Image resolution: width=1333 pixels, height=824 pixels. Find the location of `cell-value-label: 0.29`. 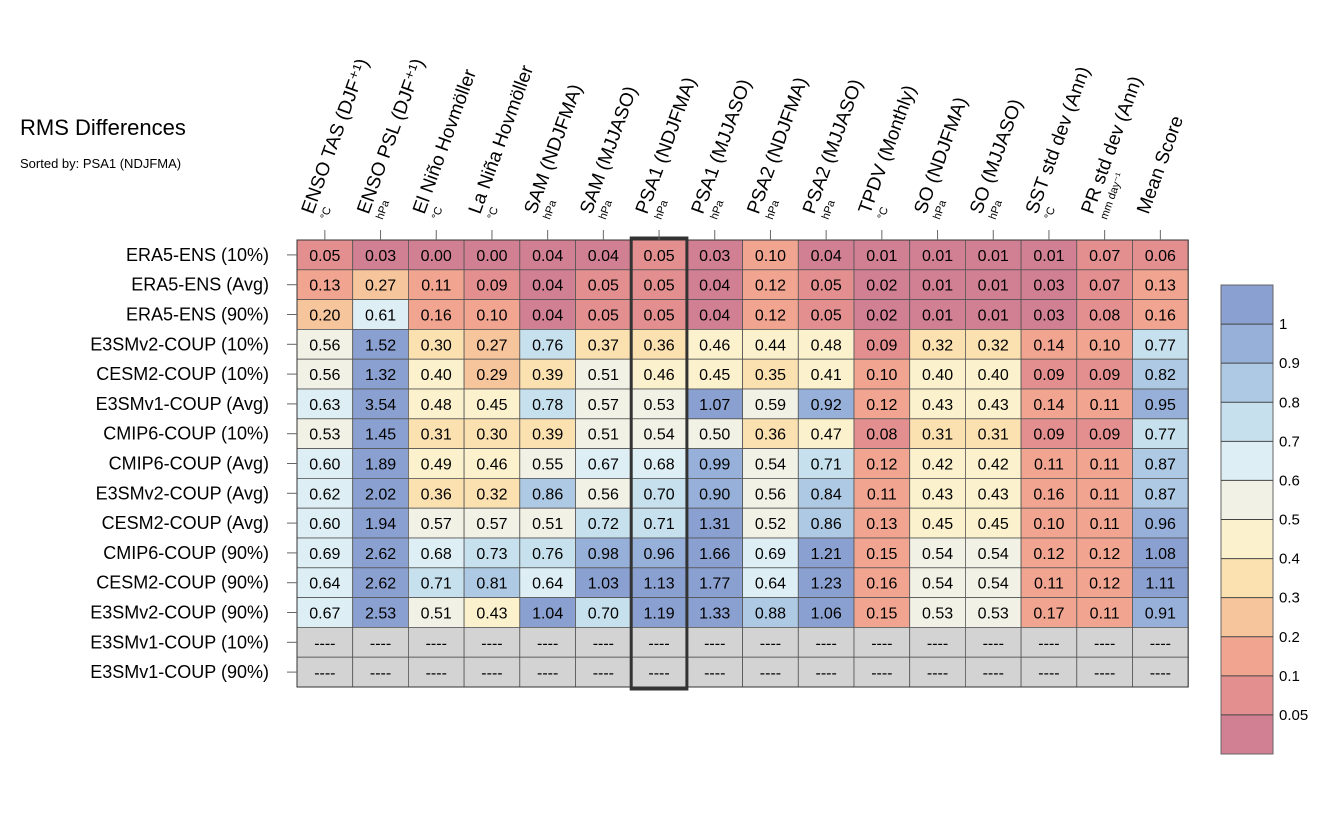

cell-value-label: 0.29 is located at coordinates (491, 375).